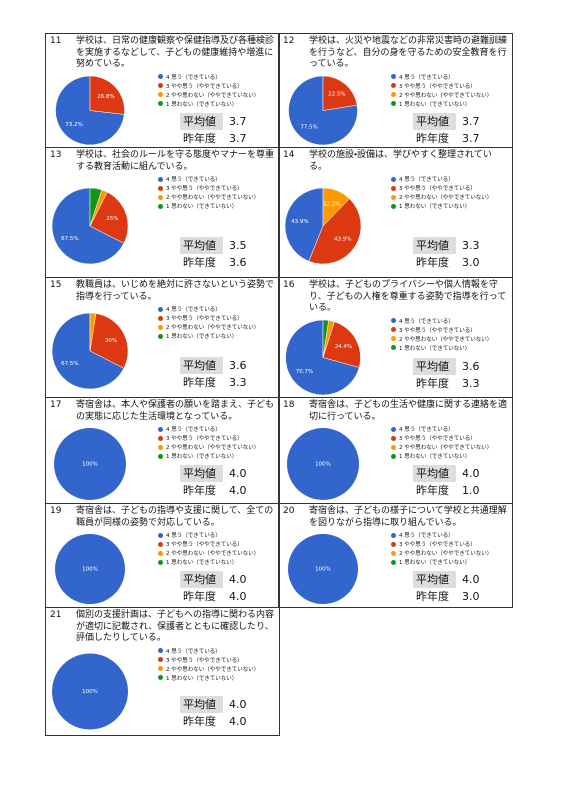 The height and width of the screenshot is (800, 566). What do you see at coordinates (446, 138) in the screenshot?
I see `stat-row: 昨年度 3.7` at bounding box center [446, 138].